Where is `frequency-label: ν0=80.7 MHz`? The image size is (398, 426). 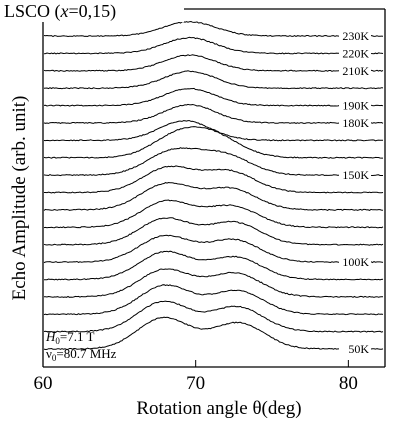 frequency-label: ν0=80.7 MHz is located at coordinates (81, 354).